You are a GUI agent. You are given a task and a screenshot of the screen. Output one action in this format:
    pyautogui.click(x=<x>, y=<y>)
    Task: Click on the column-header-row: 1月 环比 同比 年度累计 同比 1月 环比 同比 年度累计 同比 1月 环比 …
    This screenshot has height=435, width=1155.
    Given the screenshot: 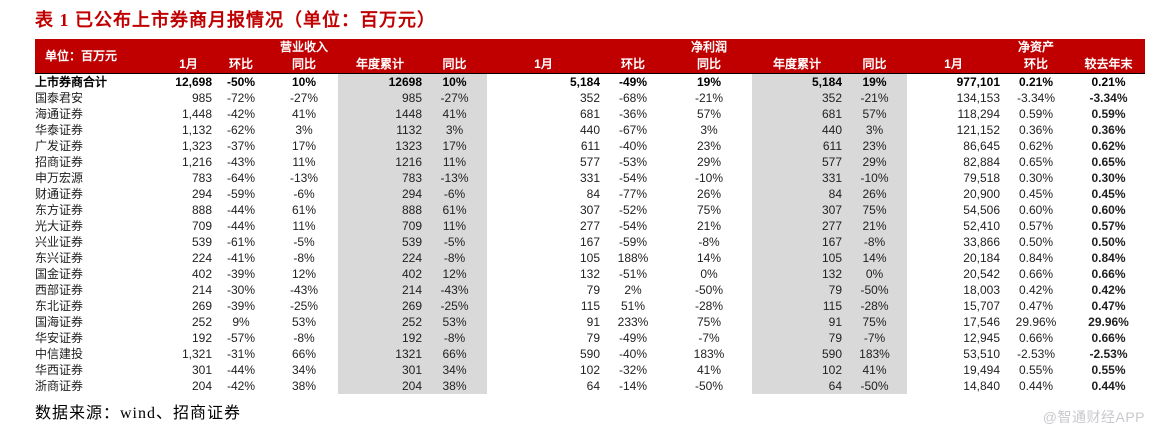 What is the action you would take?
    pyautogui.click(x=590, y=64)
    